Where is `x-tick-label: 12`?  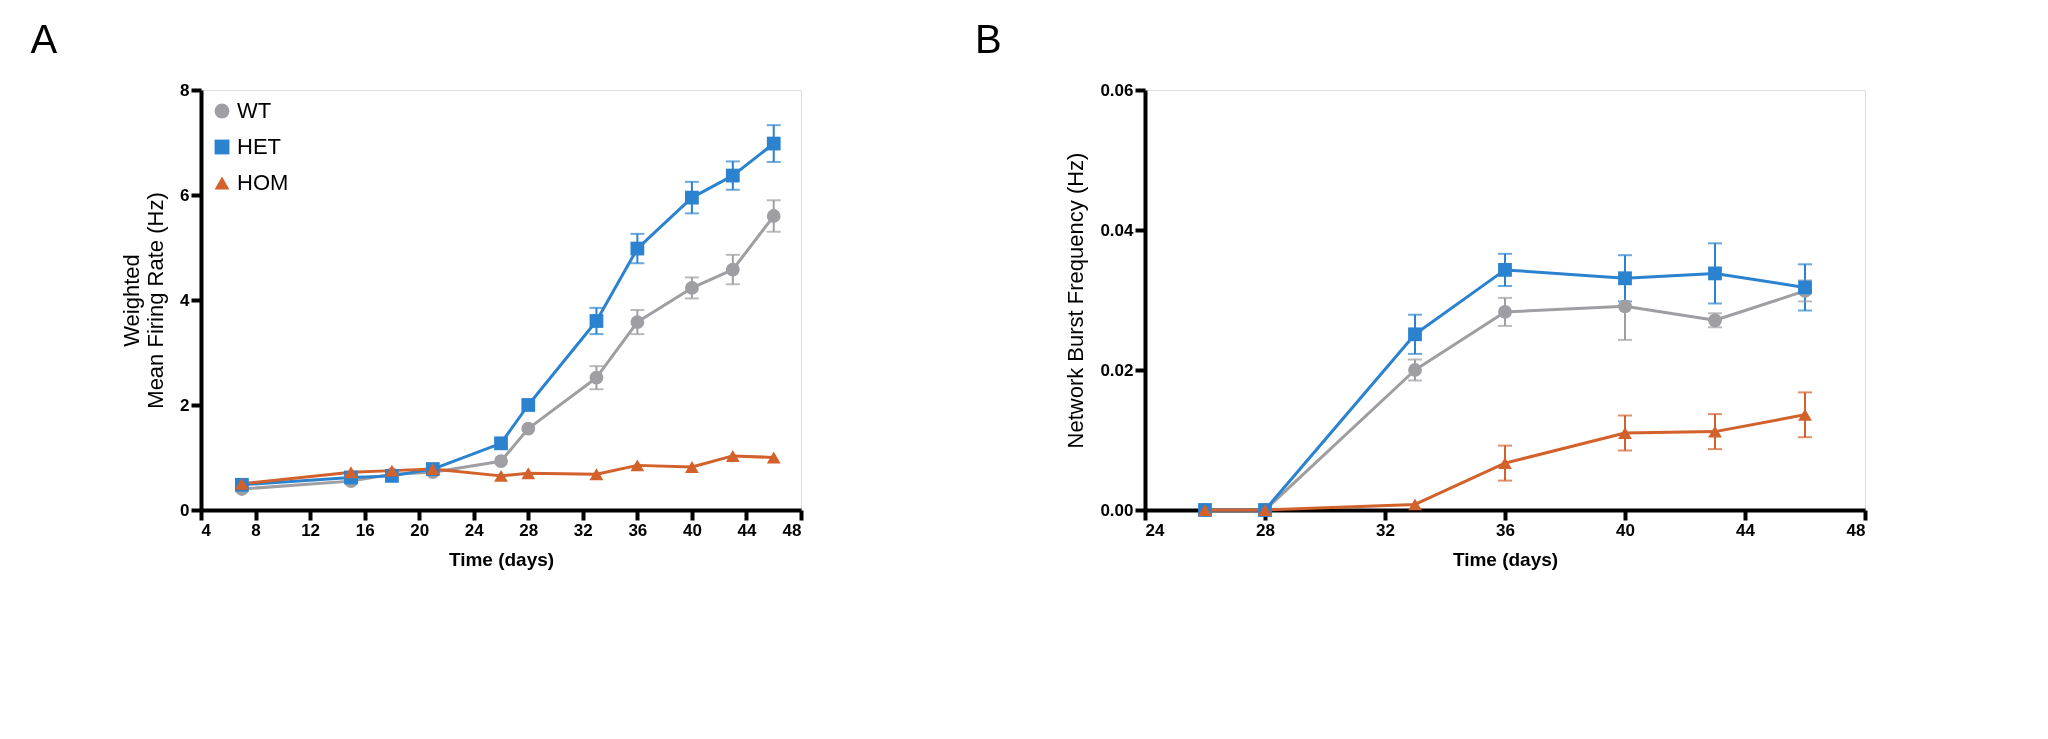
x-tick-label: 12 is located at coordinates (311, 530).